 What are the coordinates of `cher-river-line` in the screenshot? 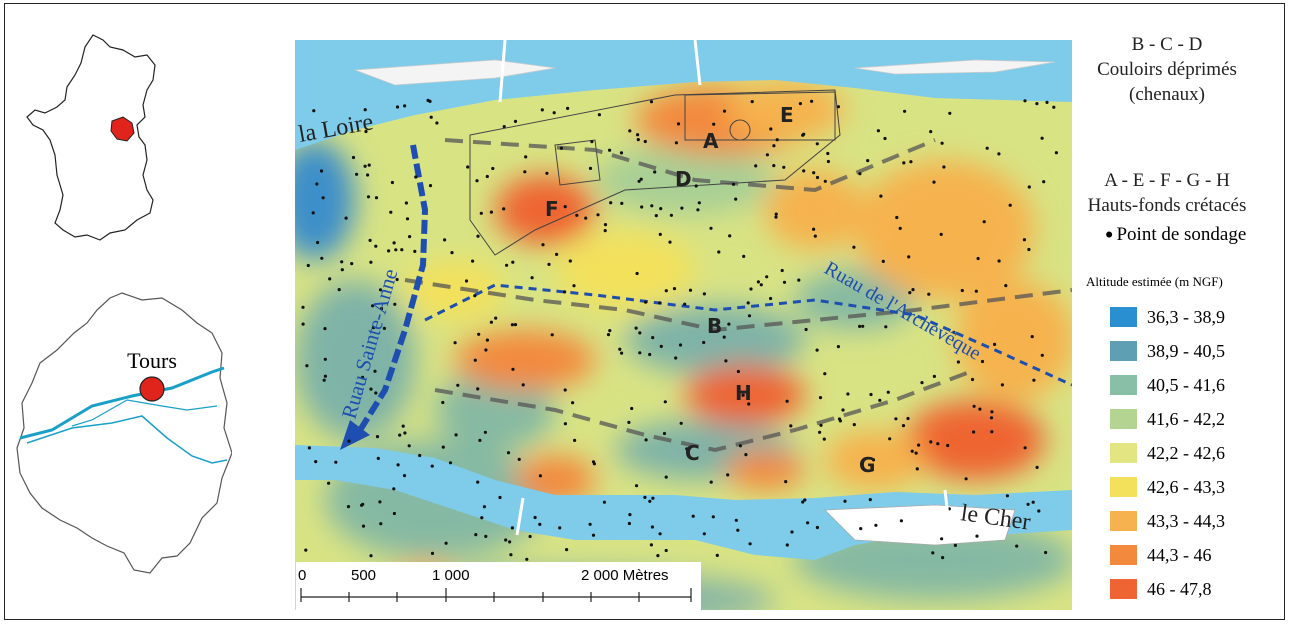 It's located at (127, 439).